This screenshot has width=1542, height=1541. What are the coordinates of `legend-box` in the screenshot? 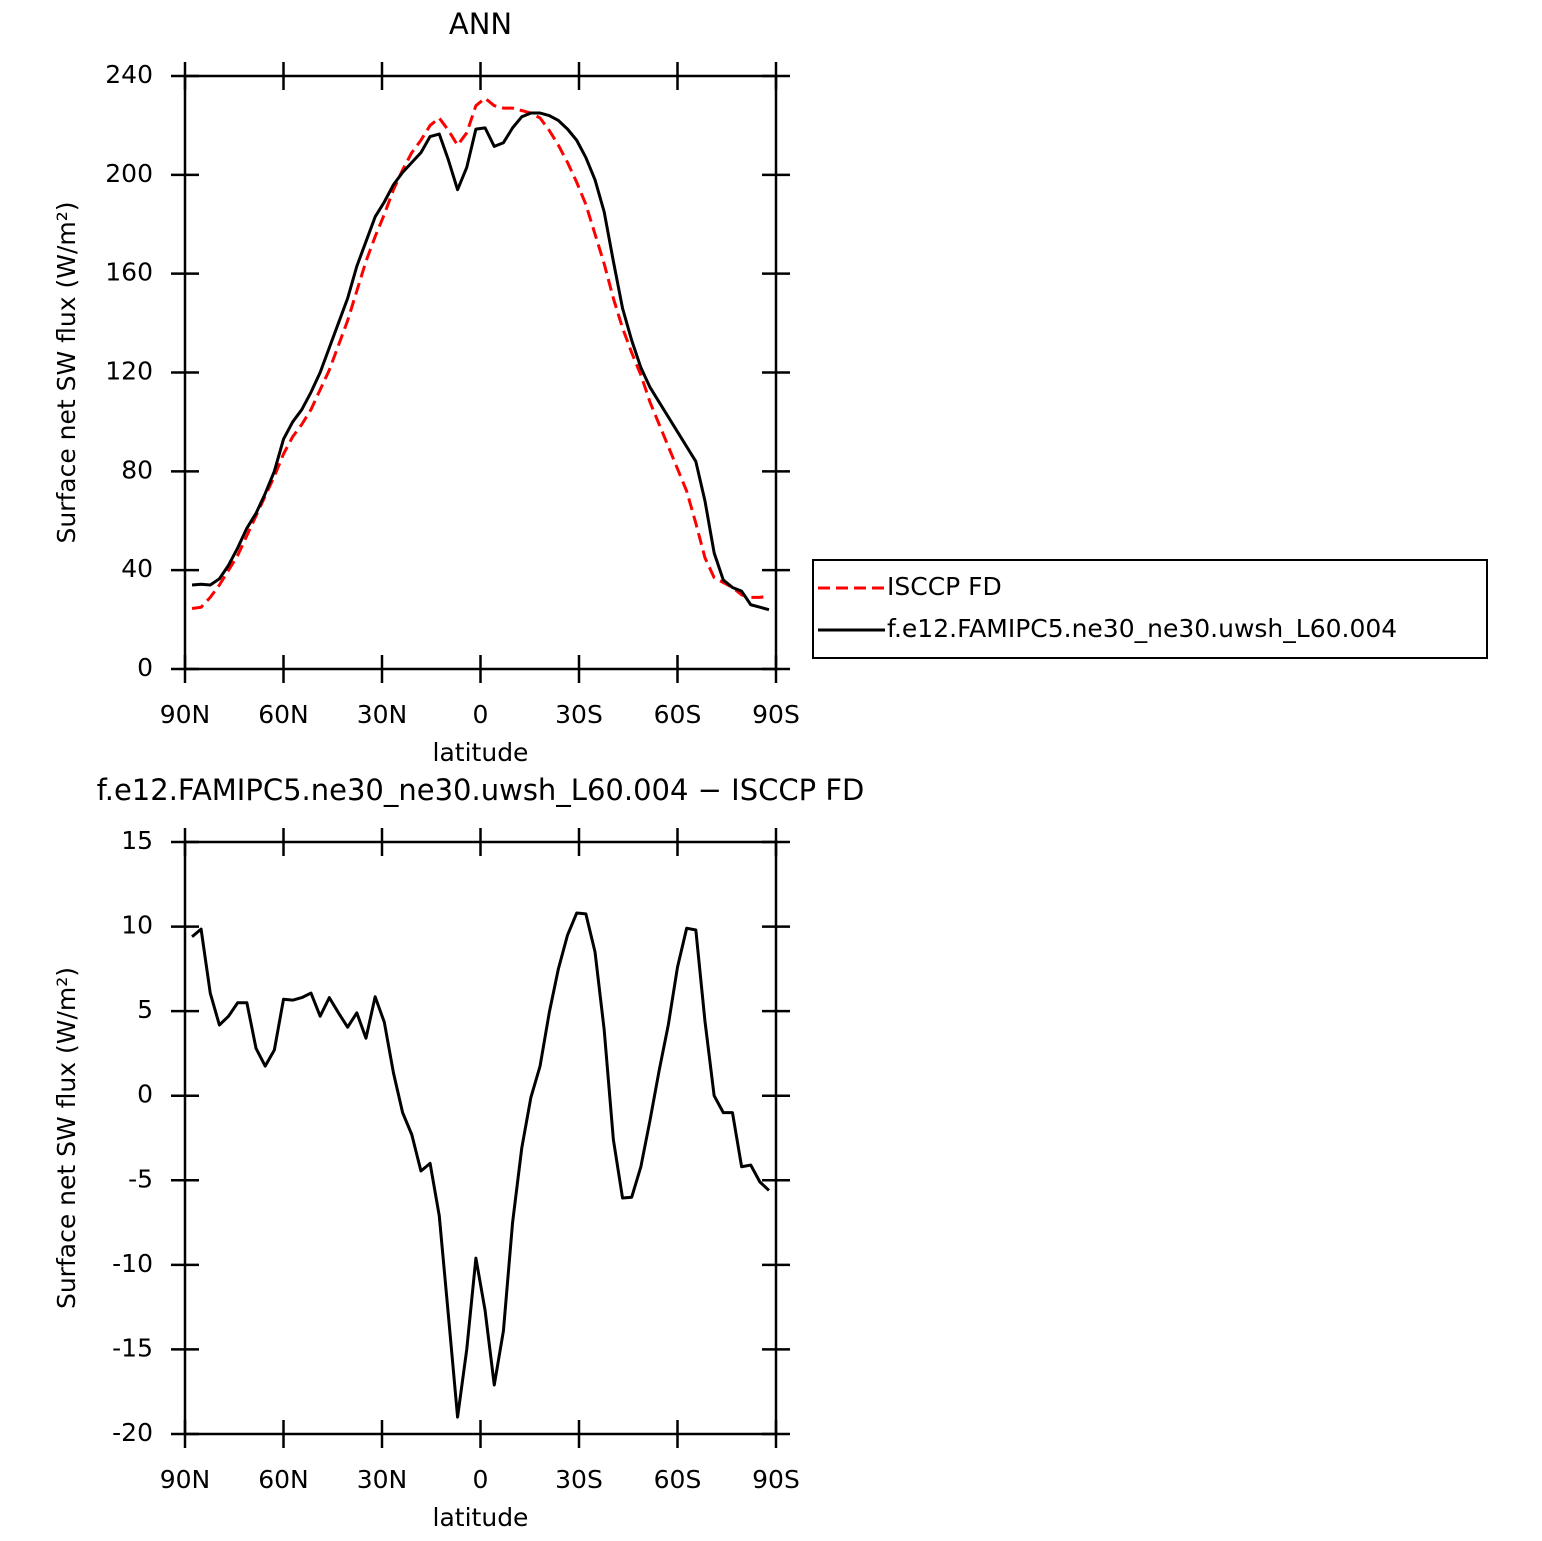 It's located at (1150, 609).